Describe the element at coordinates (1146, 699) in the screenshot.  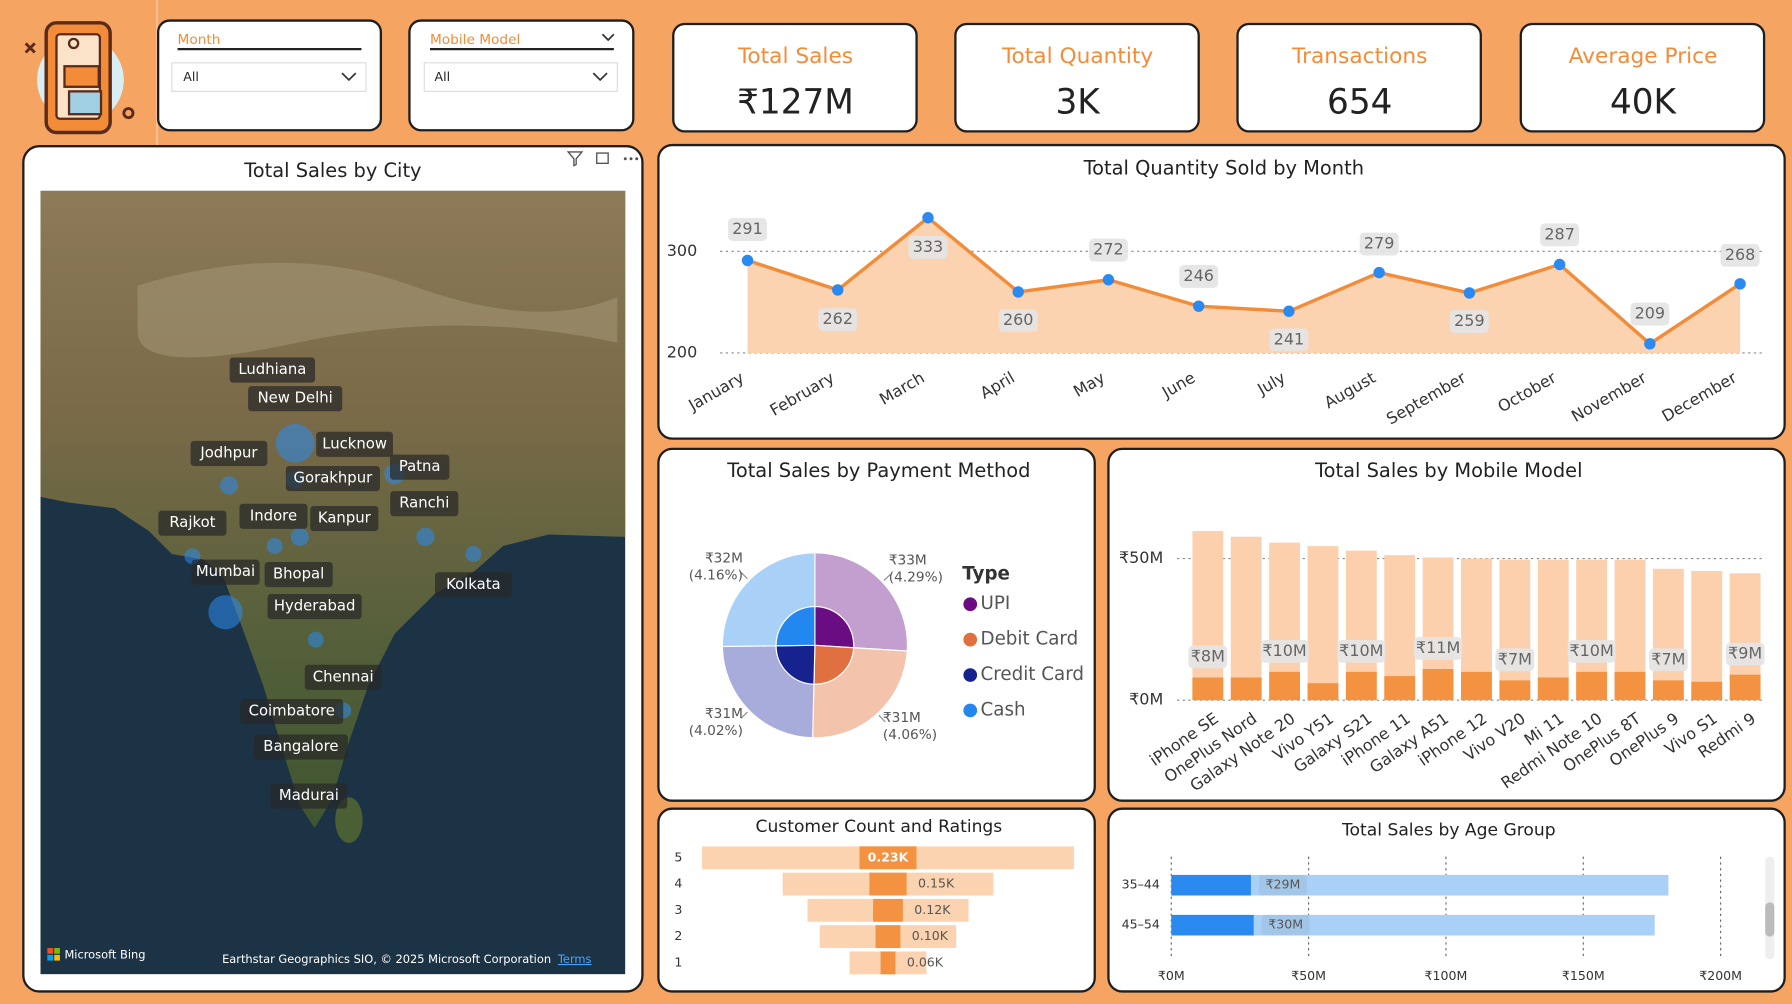
I see `y-tick-label: ₹0M` at that location.